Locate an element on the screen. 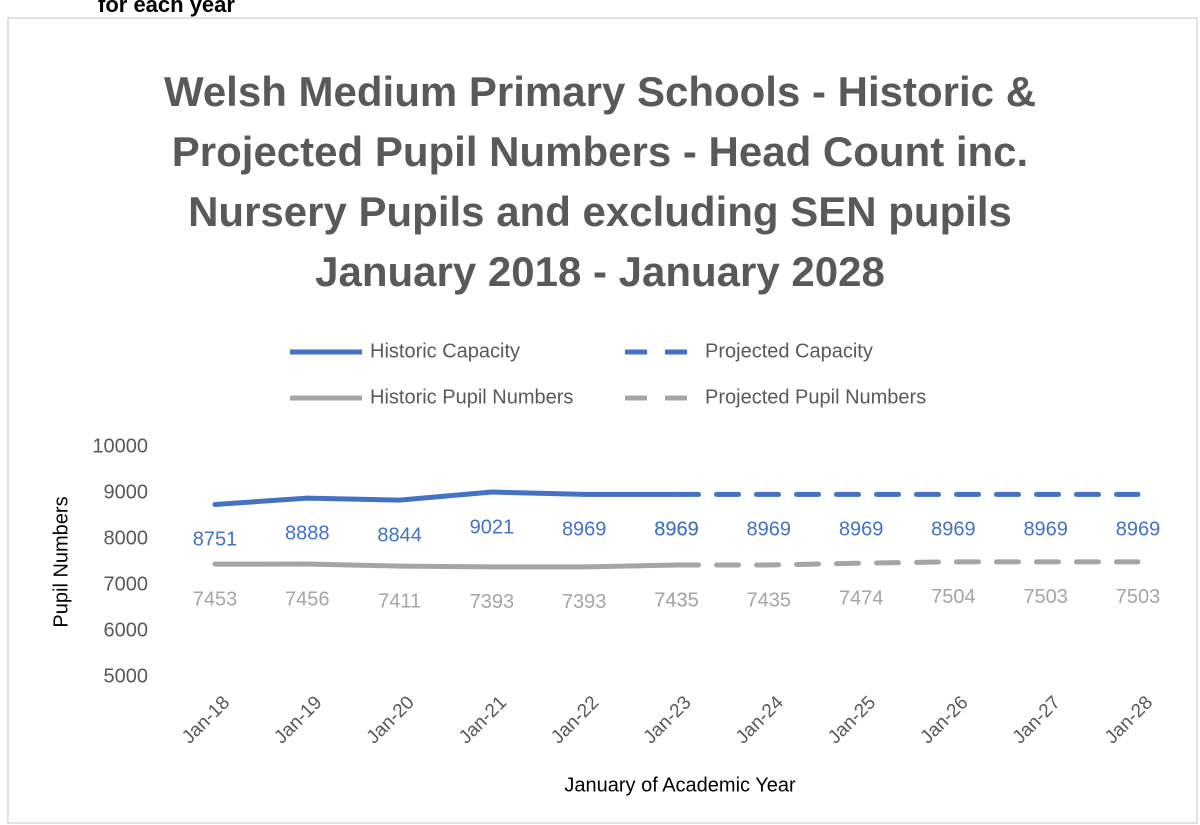 The width and height of the screenshot is (1200, 825). x-axis-title: January of Academic Year is located at coordinates (680, 785).